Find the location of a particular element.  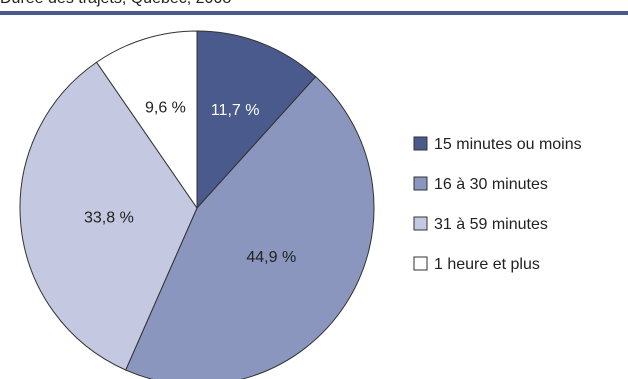

title-rule is located at coordinates (314, 13).